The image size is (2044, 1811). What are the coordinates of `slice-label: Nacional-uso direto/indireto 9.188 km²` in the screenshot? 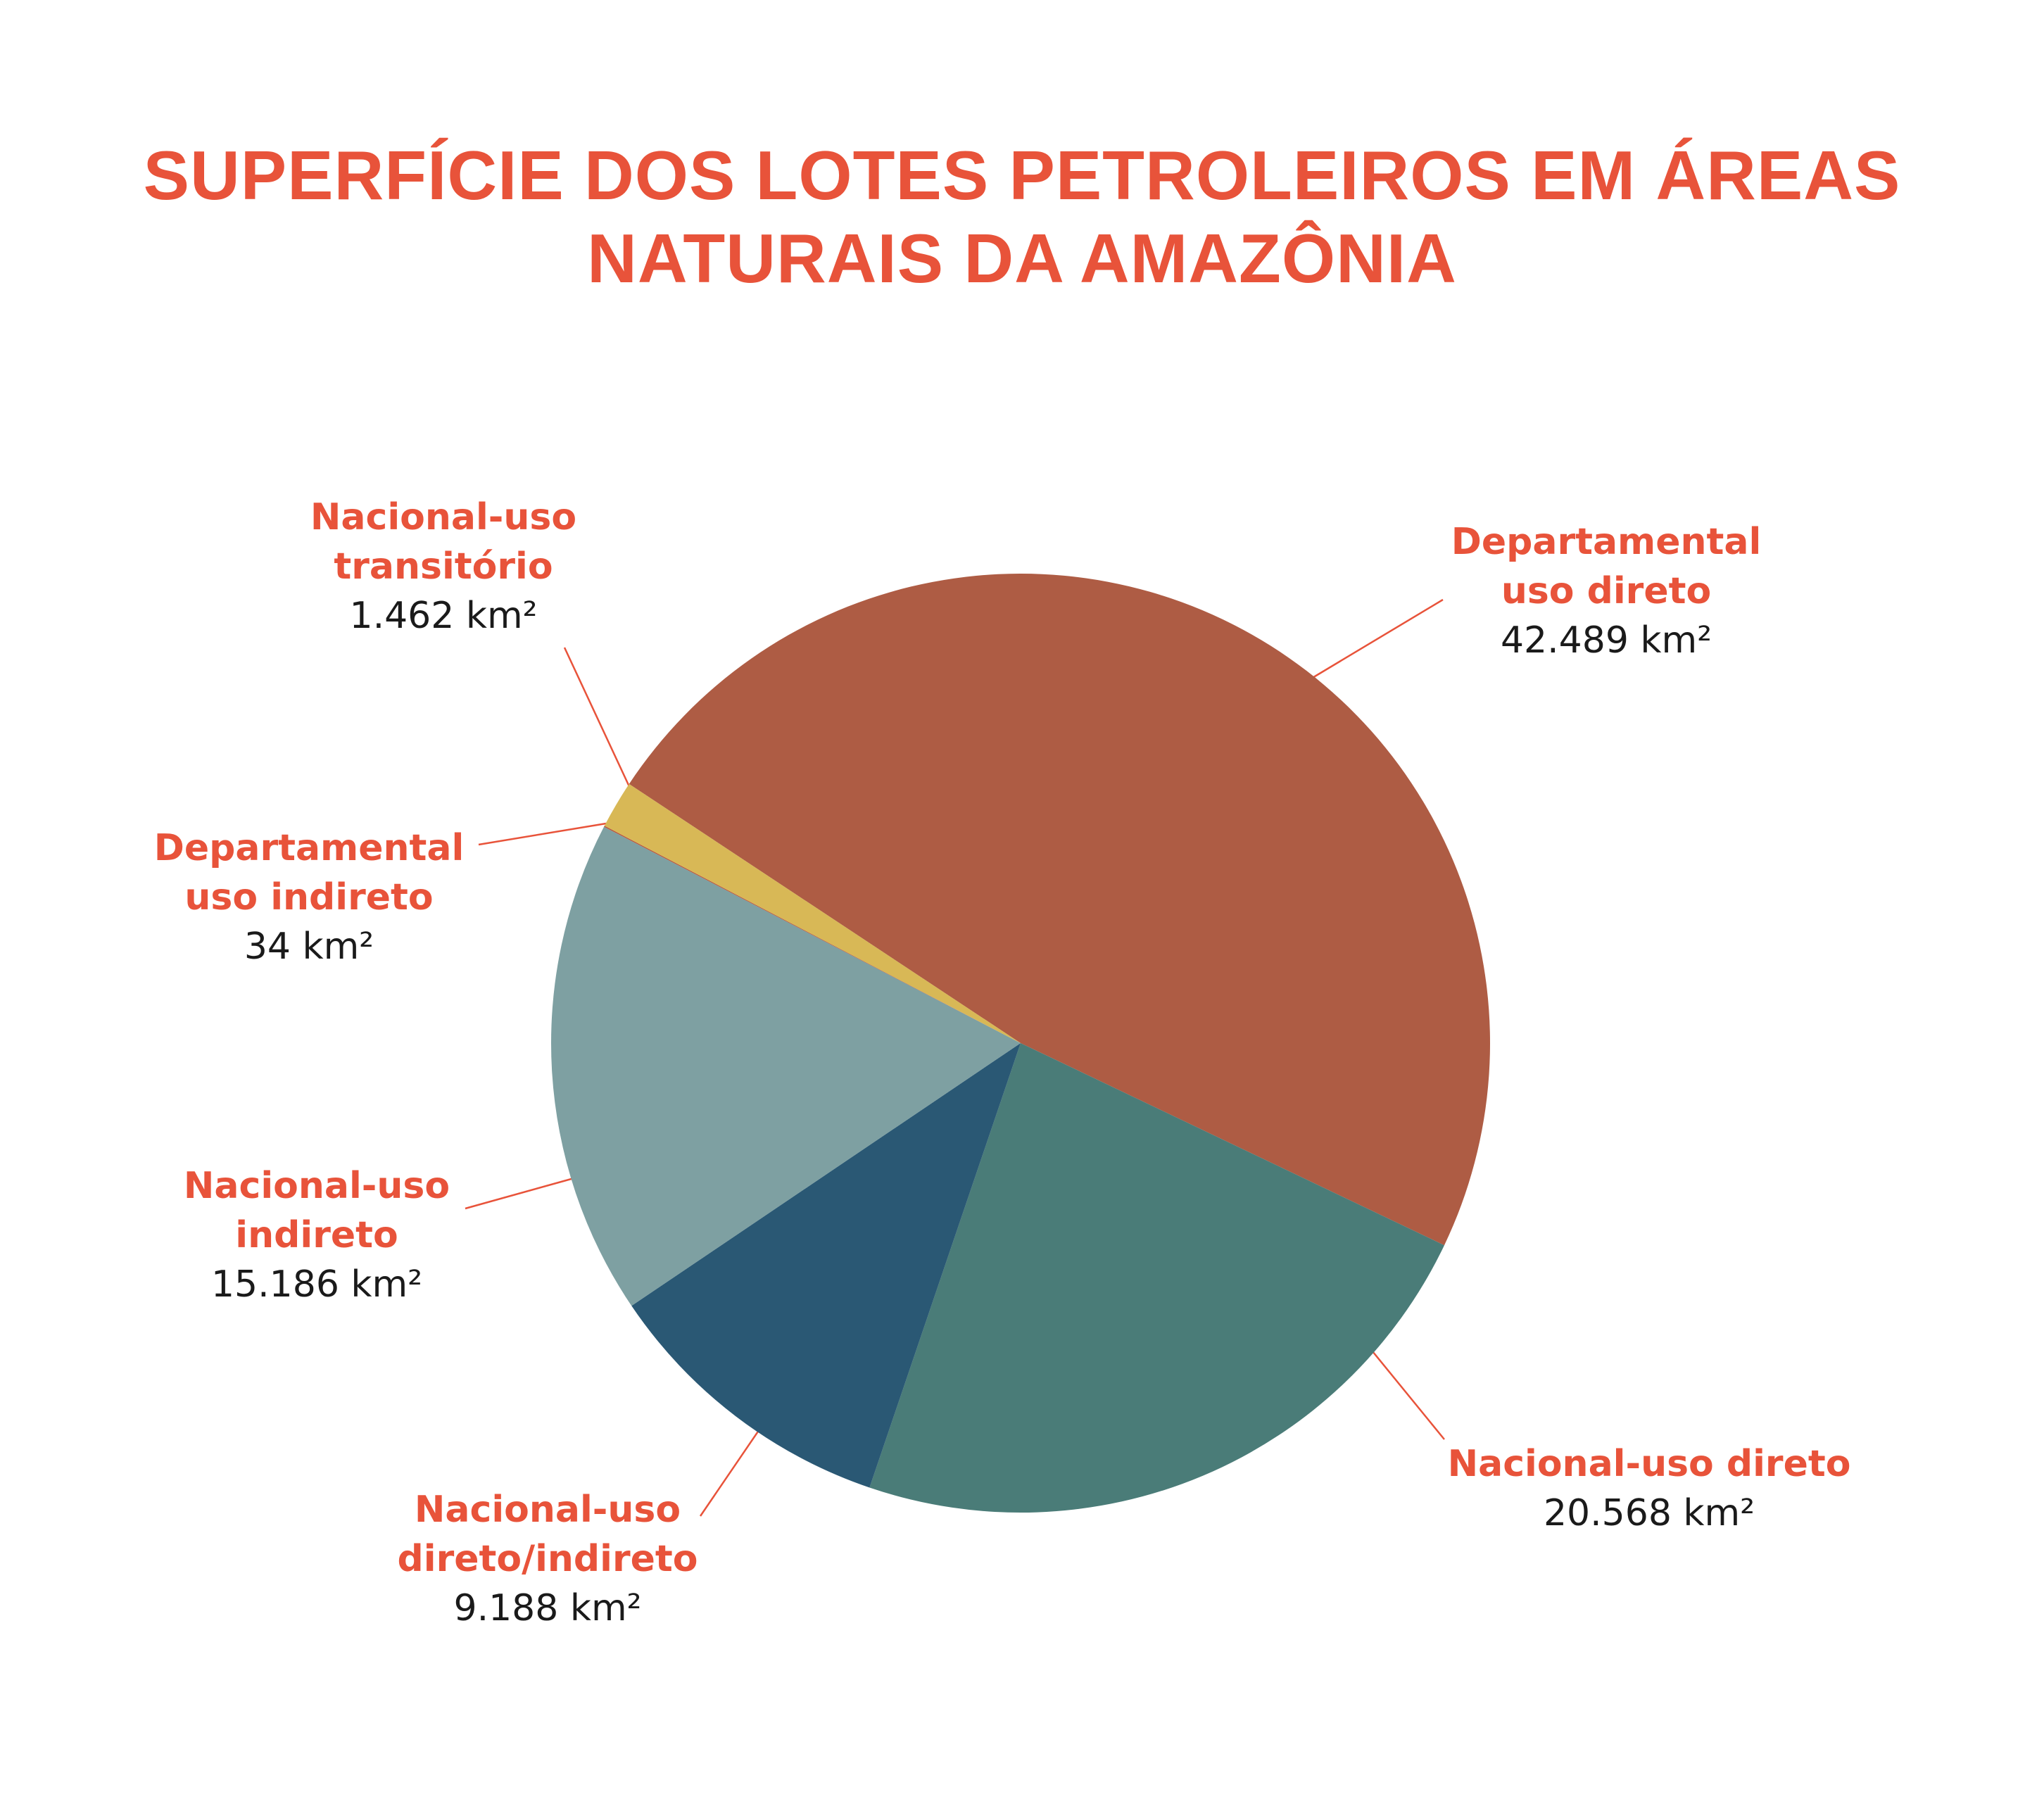 It's located at (548, 1559).